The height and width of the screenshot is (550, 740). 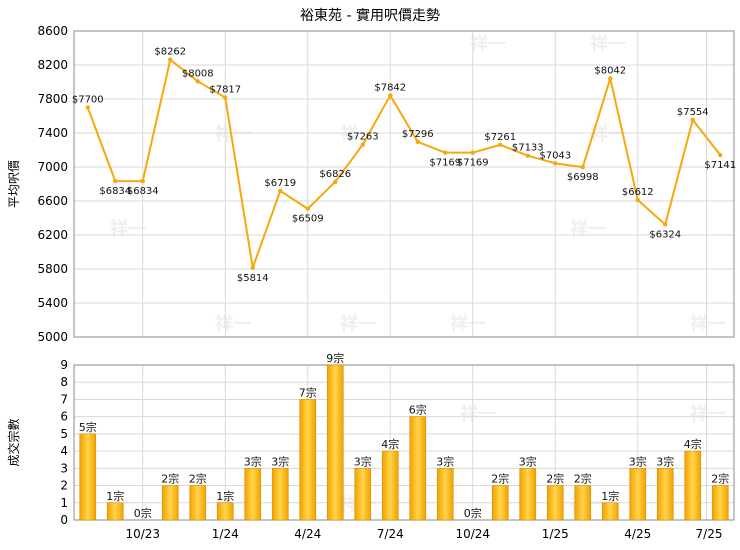 What do you see at coordinates (308, 219) in the screenshot?
I see `price-data-label: $6509` at bounding box center [308, 219].